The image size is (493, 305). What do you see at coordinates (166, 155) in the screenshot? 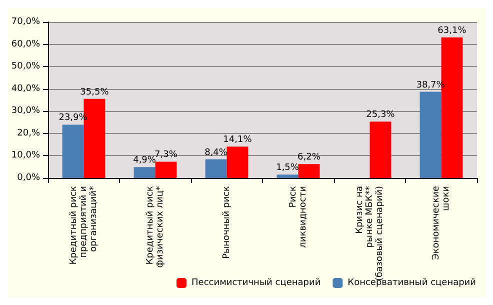
I see `data-label: 7,3%` at bounding box center [166, 155].